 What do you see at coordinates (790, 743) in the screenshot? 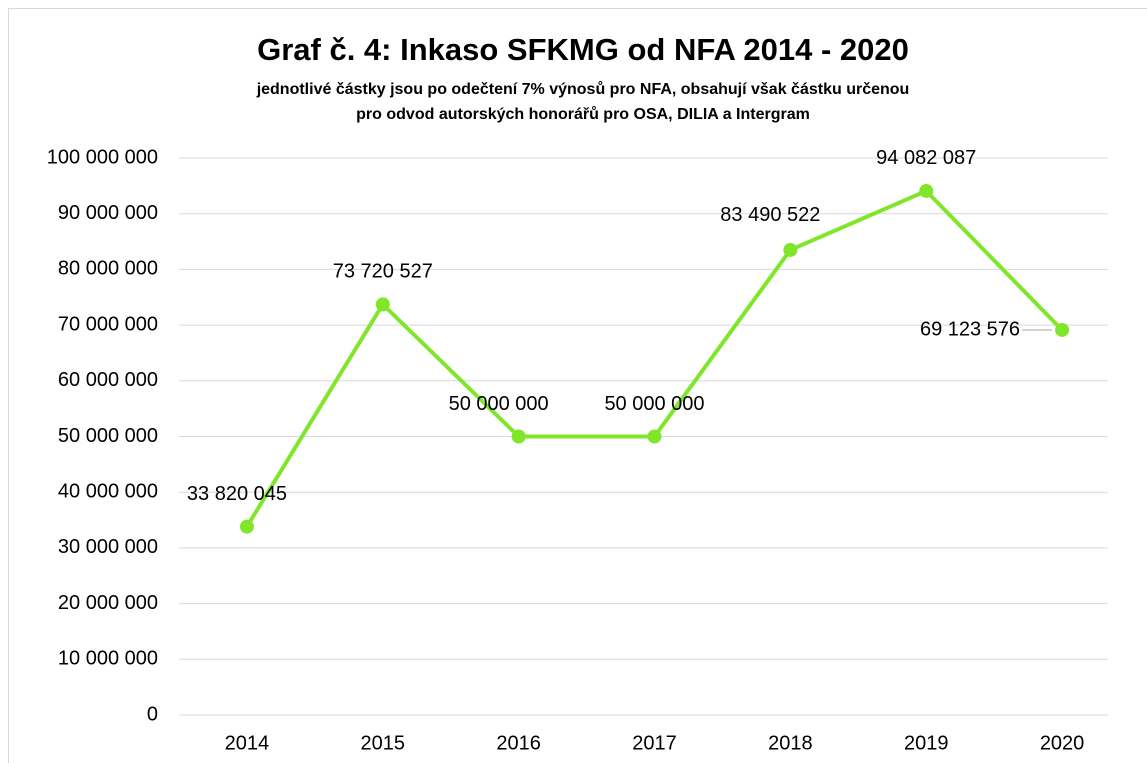
I see `x-tick-label: 2018` at bounding box center [790, 743].